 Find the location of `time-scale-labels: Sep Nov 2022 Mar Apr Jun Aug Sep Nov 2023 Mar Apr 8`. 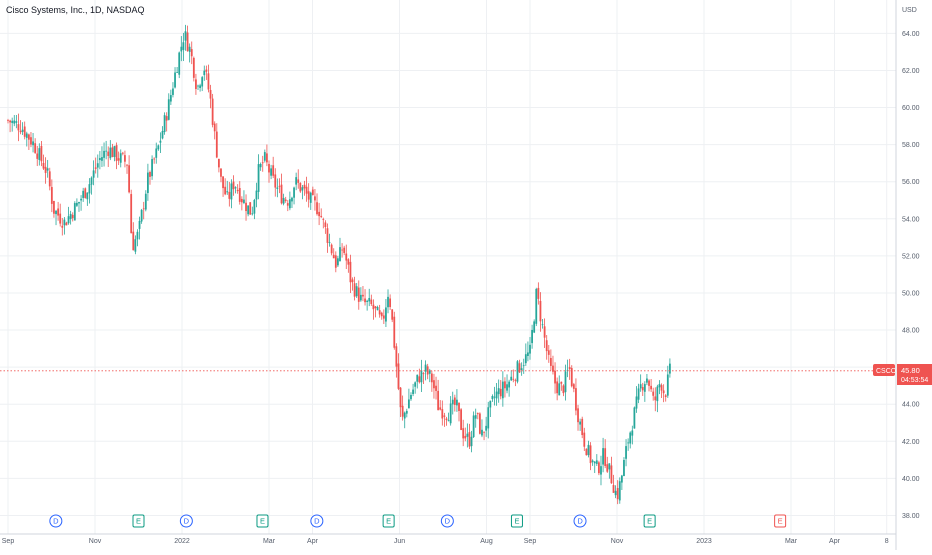

time-scale-labels: Sep Nov 2022 Mar Apr Jun Aug Sep Nov 2023 Mar Apr 8 is located at coordinates (445, 541).